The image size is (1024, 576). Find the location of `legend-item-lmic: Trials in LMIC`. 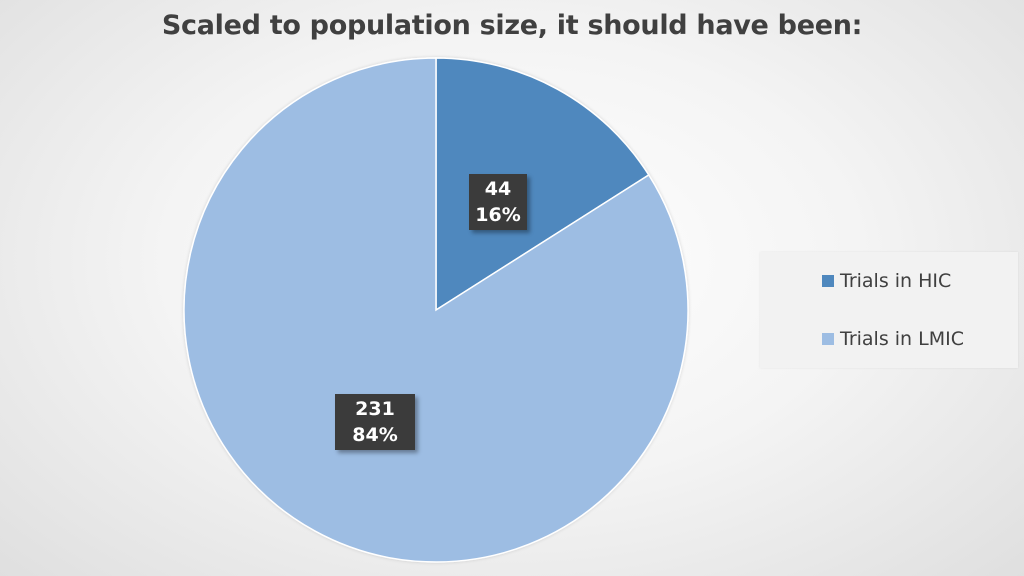

legend-item-lmic: Trials in LMIC is located at coordinates (893, 339).